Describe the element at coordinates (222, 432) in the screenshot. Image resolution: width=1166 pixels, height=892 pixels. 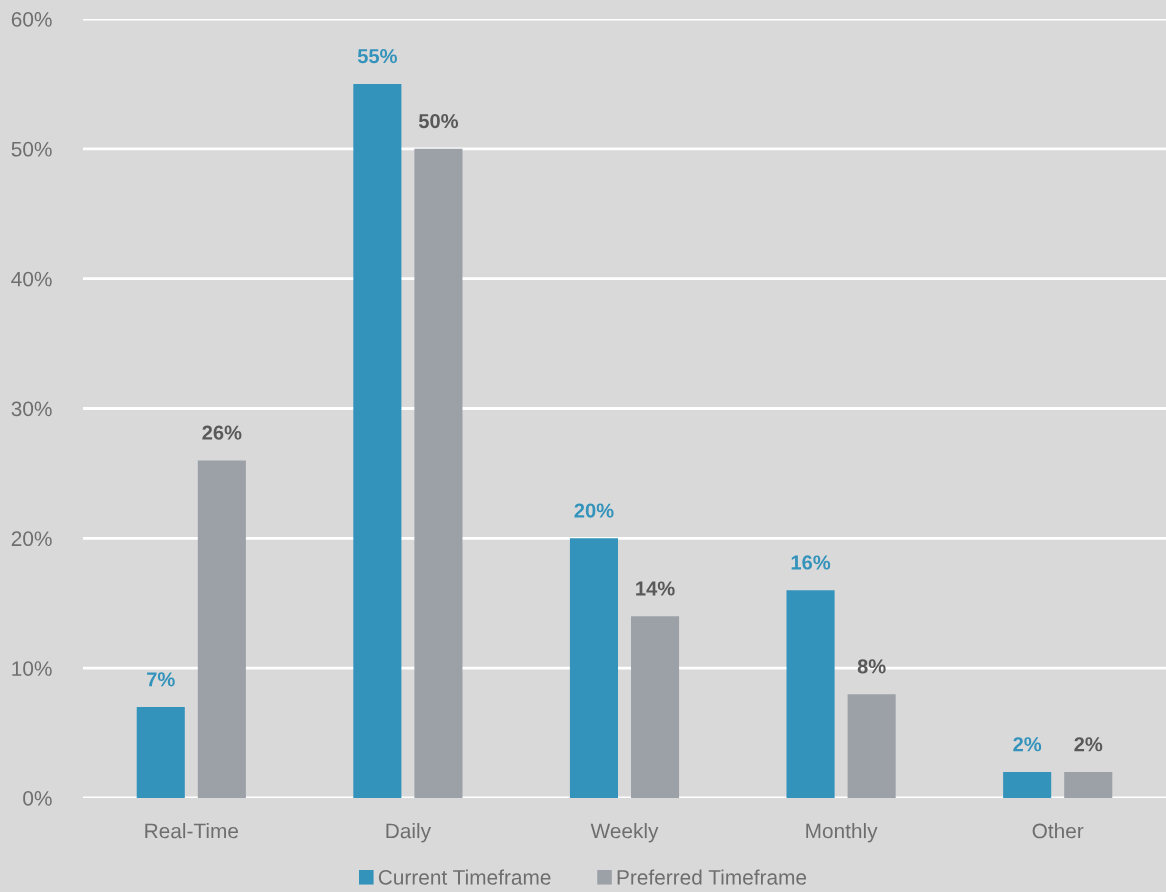
I see `data-label: 26%` at that location.